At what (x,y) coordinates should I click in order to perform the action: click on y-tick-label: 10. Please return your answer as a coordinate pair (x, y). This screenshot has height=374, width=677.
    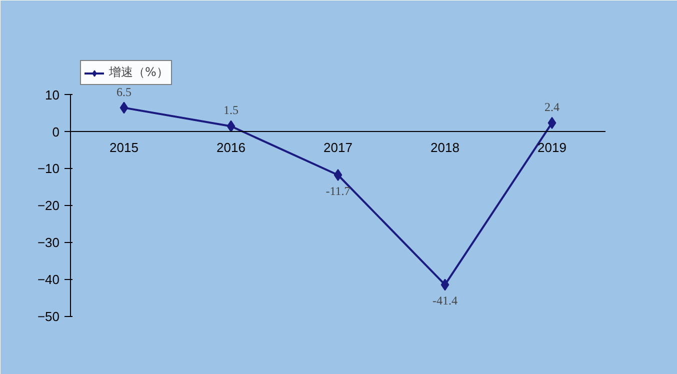
    Looking at the image, I should click on (52, 94).